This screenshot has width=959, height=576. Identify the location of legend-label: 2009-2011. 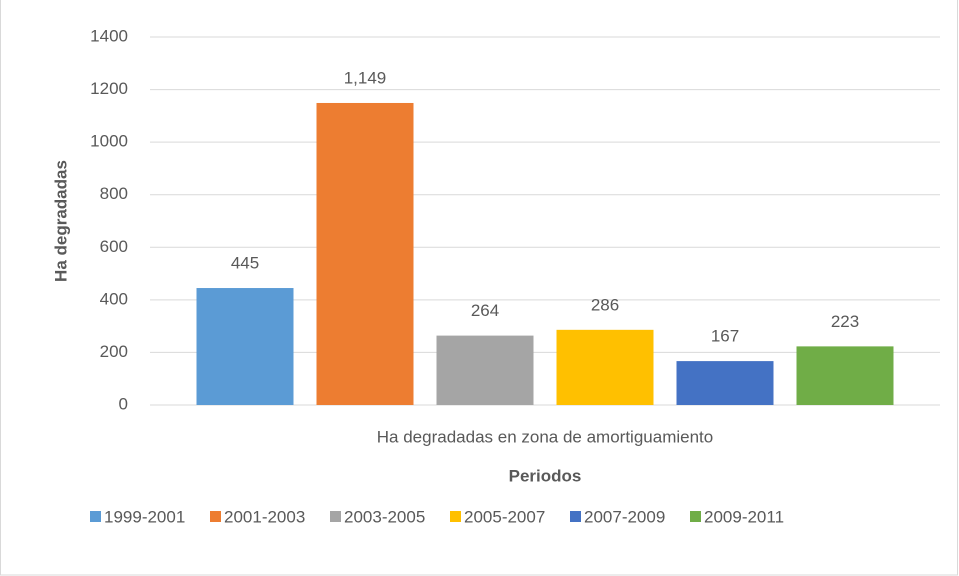
(744, 516).